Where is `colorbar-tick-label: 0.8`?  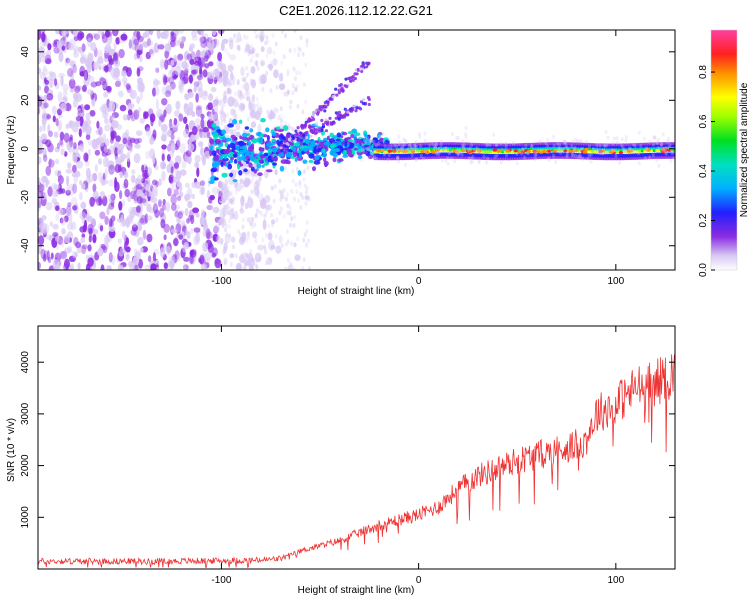
colorbar-tick-label: 0.8 is located at coordinates (703, 72).